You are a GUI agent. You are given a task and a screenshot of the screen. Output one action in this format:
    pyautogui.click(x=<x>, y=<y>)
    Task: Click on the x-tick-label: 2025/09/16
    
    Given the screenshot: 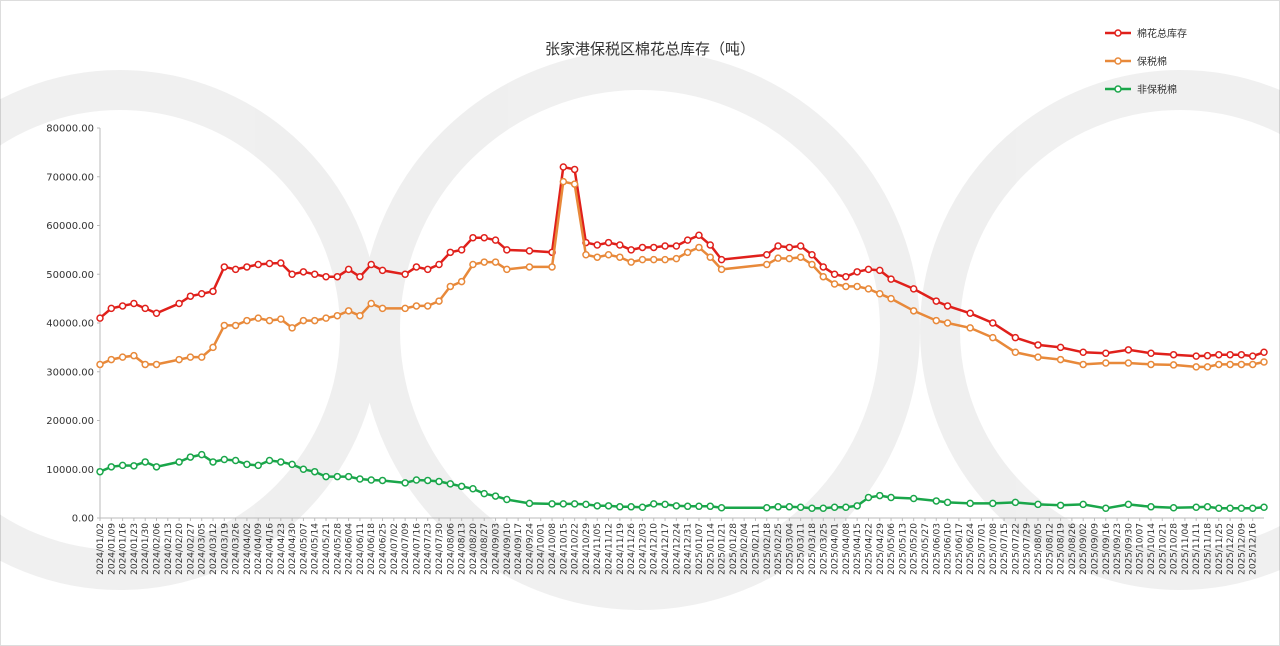 What is the action you would take?
    pyautogui.click(x=1107, y=549)
    